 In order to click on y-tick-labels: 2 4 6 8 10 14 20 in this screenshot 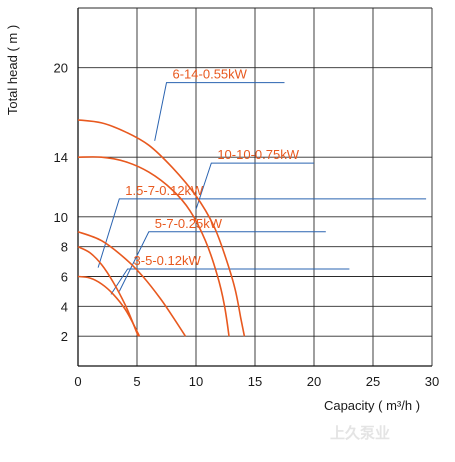, I will do `click(61, 202)`.